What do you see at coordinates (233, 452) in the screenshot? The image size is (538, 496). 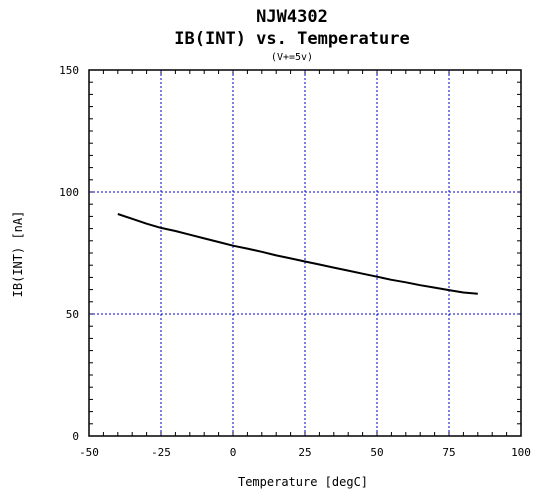 I see `x-tick-label: 0` at bounding box center [233, 452].